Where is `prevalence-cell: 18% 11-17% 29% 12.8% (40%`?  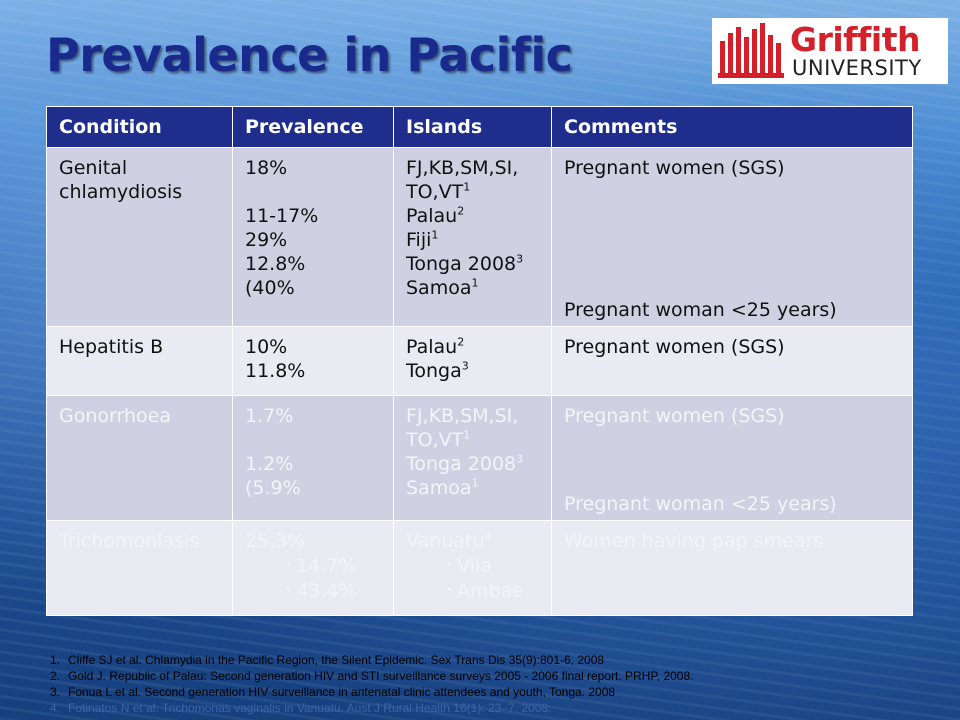
prevalence-cell: 18% 11-17% 29% 12.8% (40% is located at coordinates (313, 237).